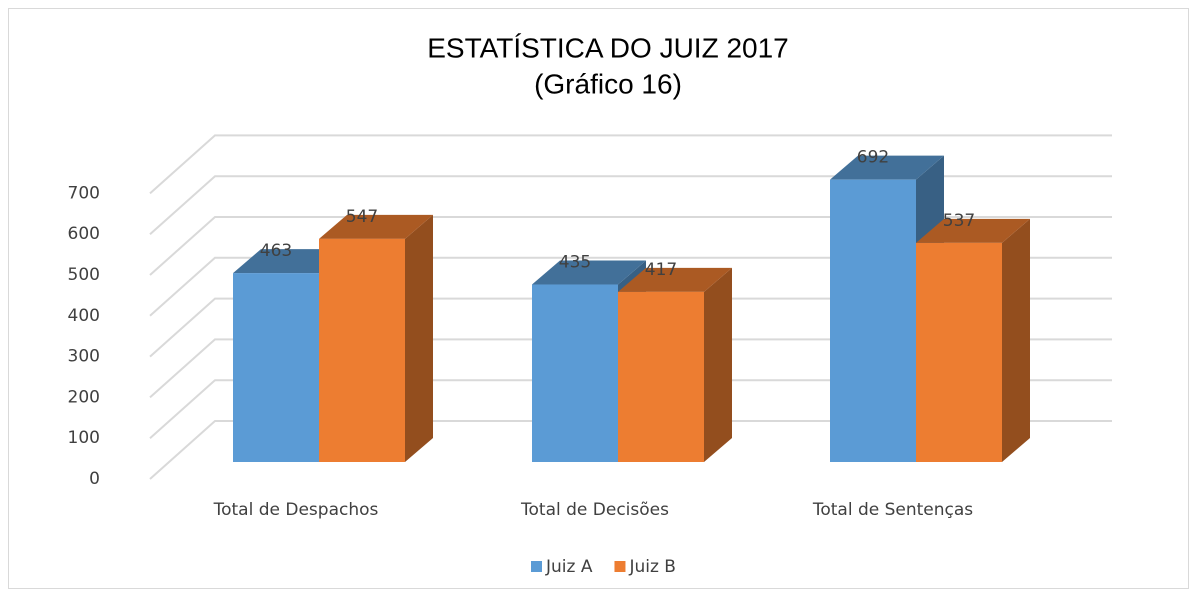 The image size is (1197, 596). What do you see at coordinates (892, 510) in the screenshot?
I see `x-tick-label: Total de Sentenças` at bounding box center [892, 510].